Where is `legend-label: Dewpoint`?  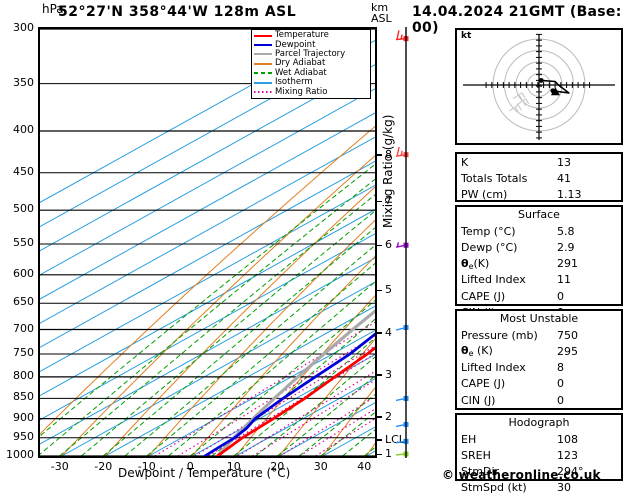
legend-label: Dewpoint is located at coordinates (295, 44).